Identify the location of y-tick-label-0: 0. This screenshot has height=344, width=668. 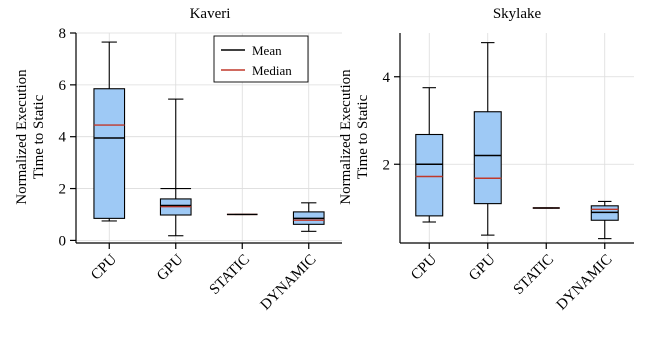
(63, 241).